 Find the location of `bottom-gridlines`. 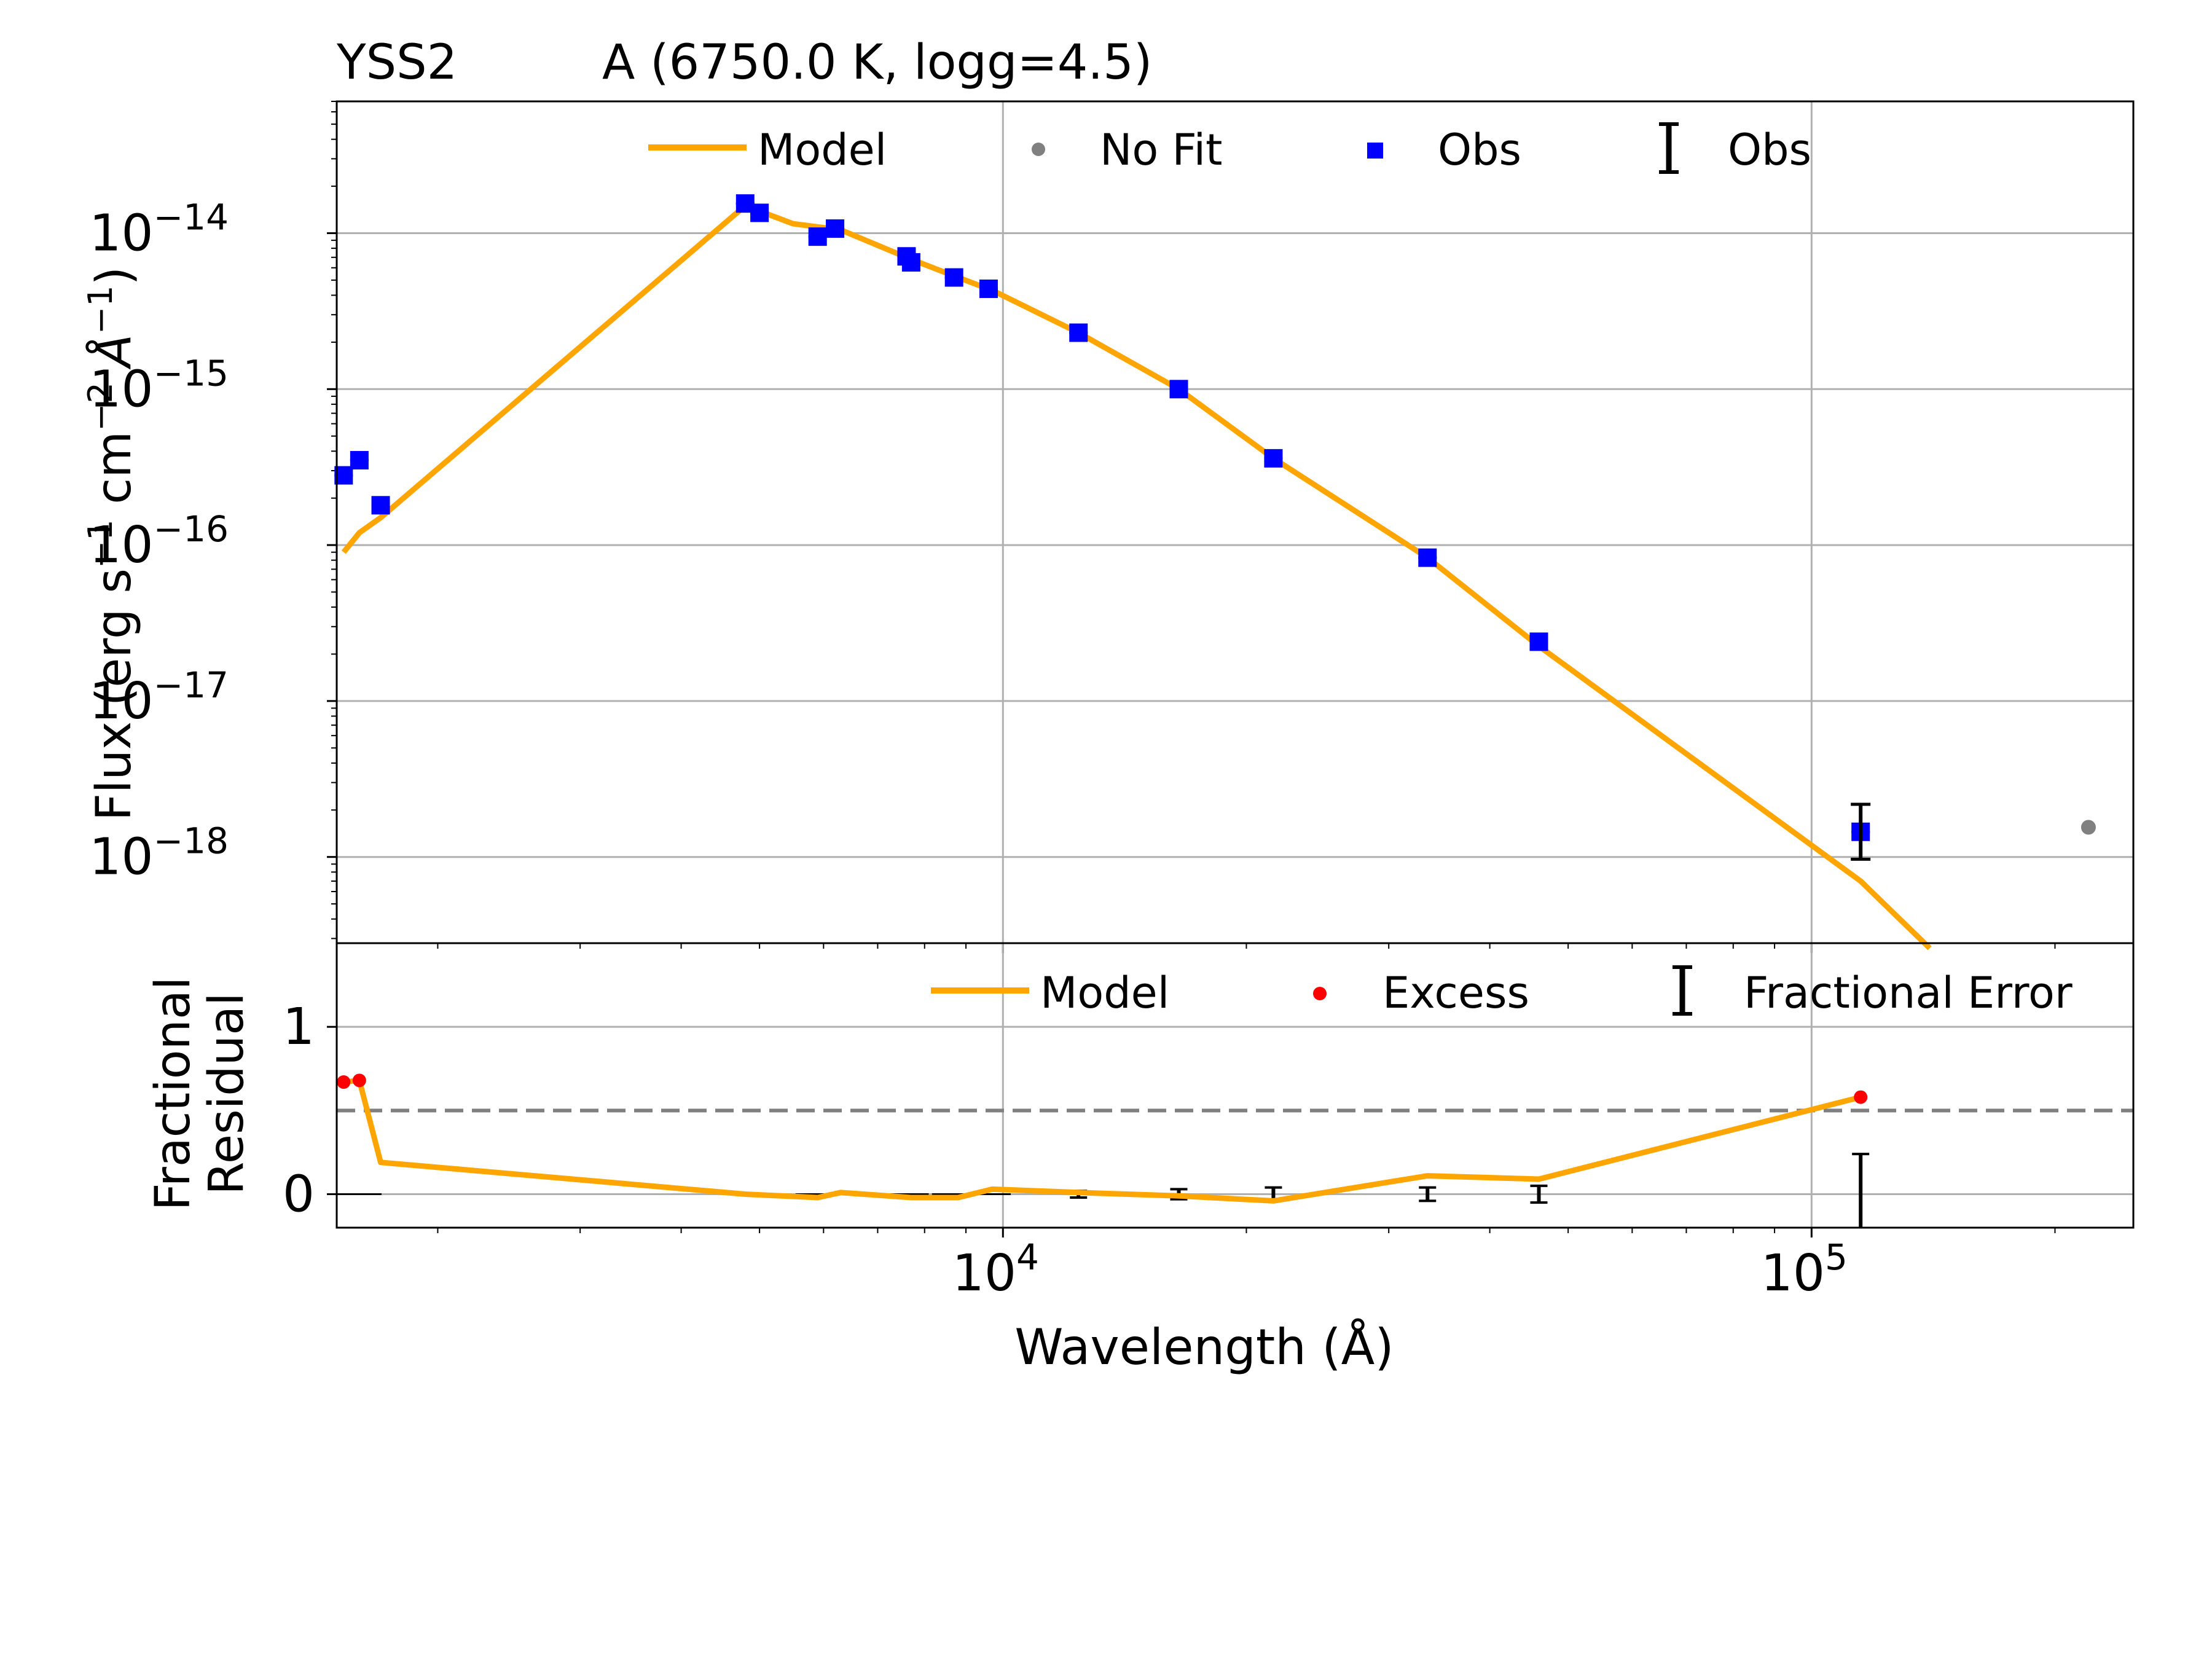

bottom-gridlines is located at coordinates (1235, 1085).